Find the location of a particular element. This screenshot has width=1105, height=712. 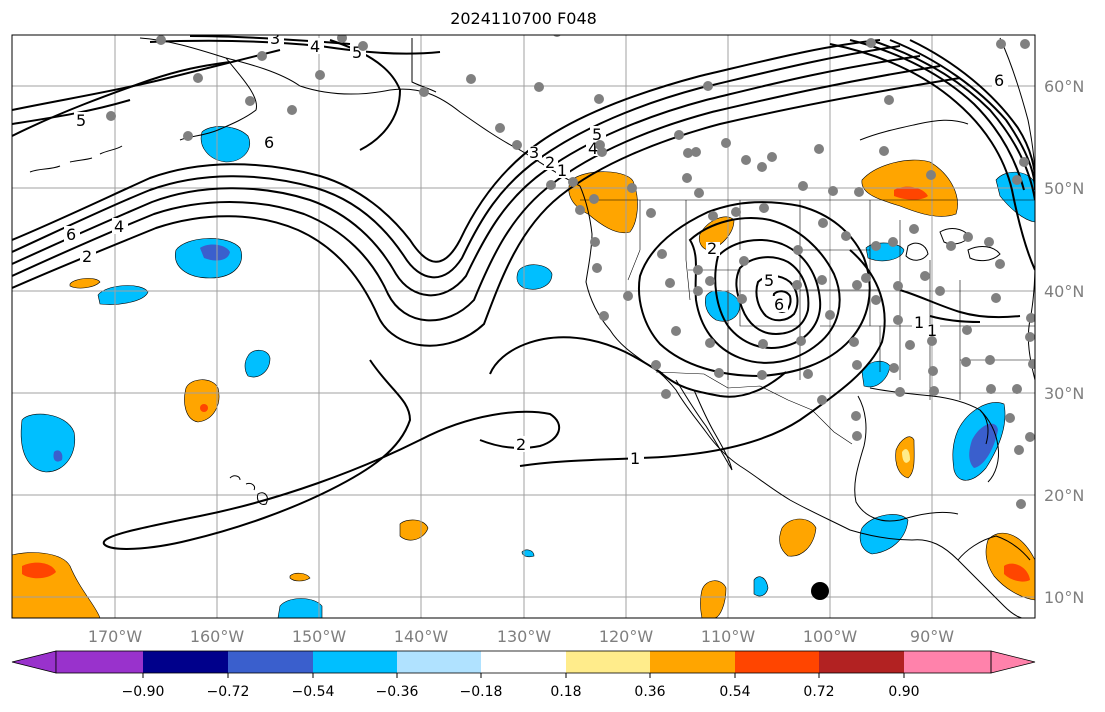

colorbar-tick-label: −0.18 is located at coordinates (481, 692).